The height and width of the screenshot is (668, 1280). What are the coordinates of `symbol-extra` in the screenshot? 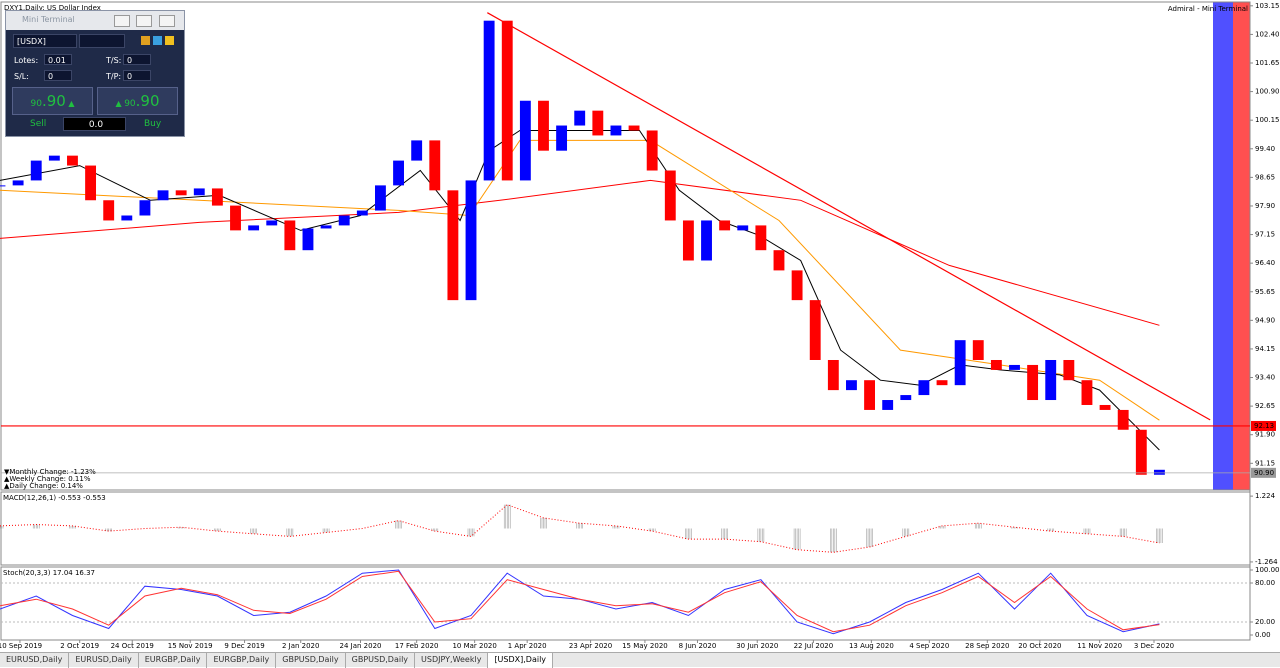 It's located at (102, 41).